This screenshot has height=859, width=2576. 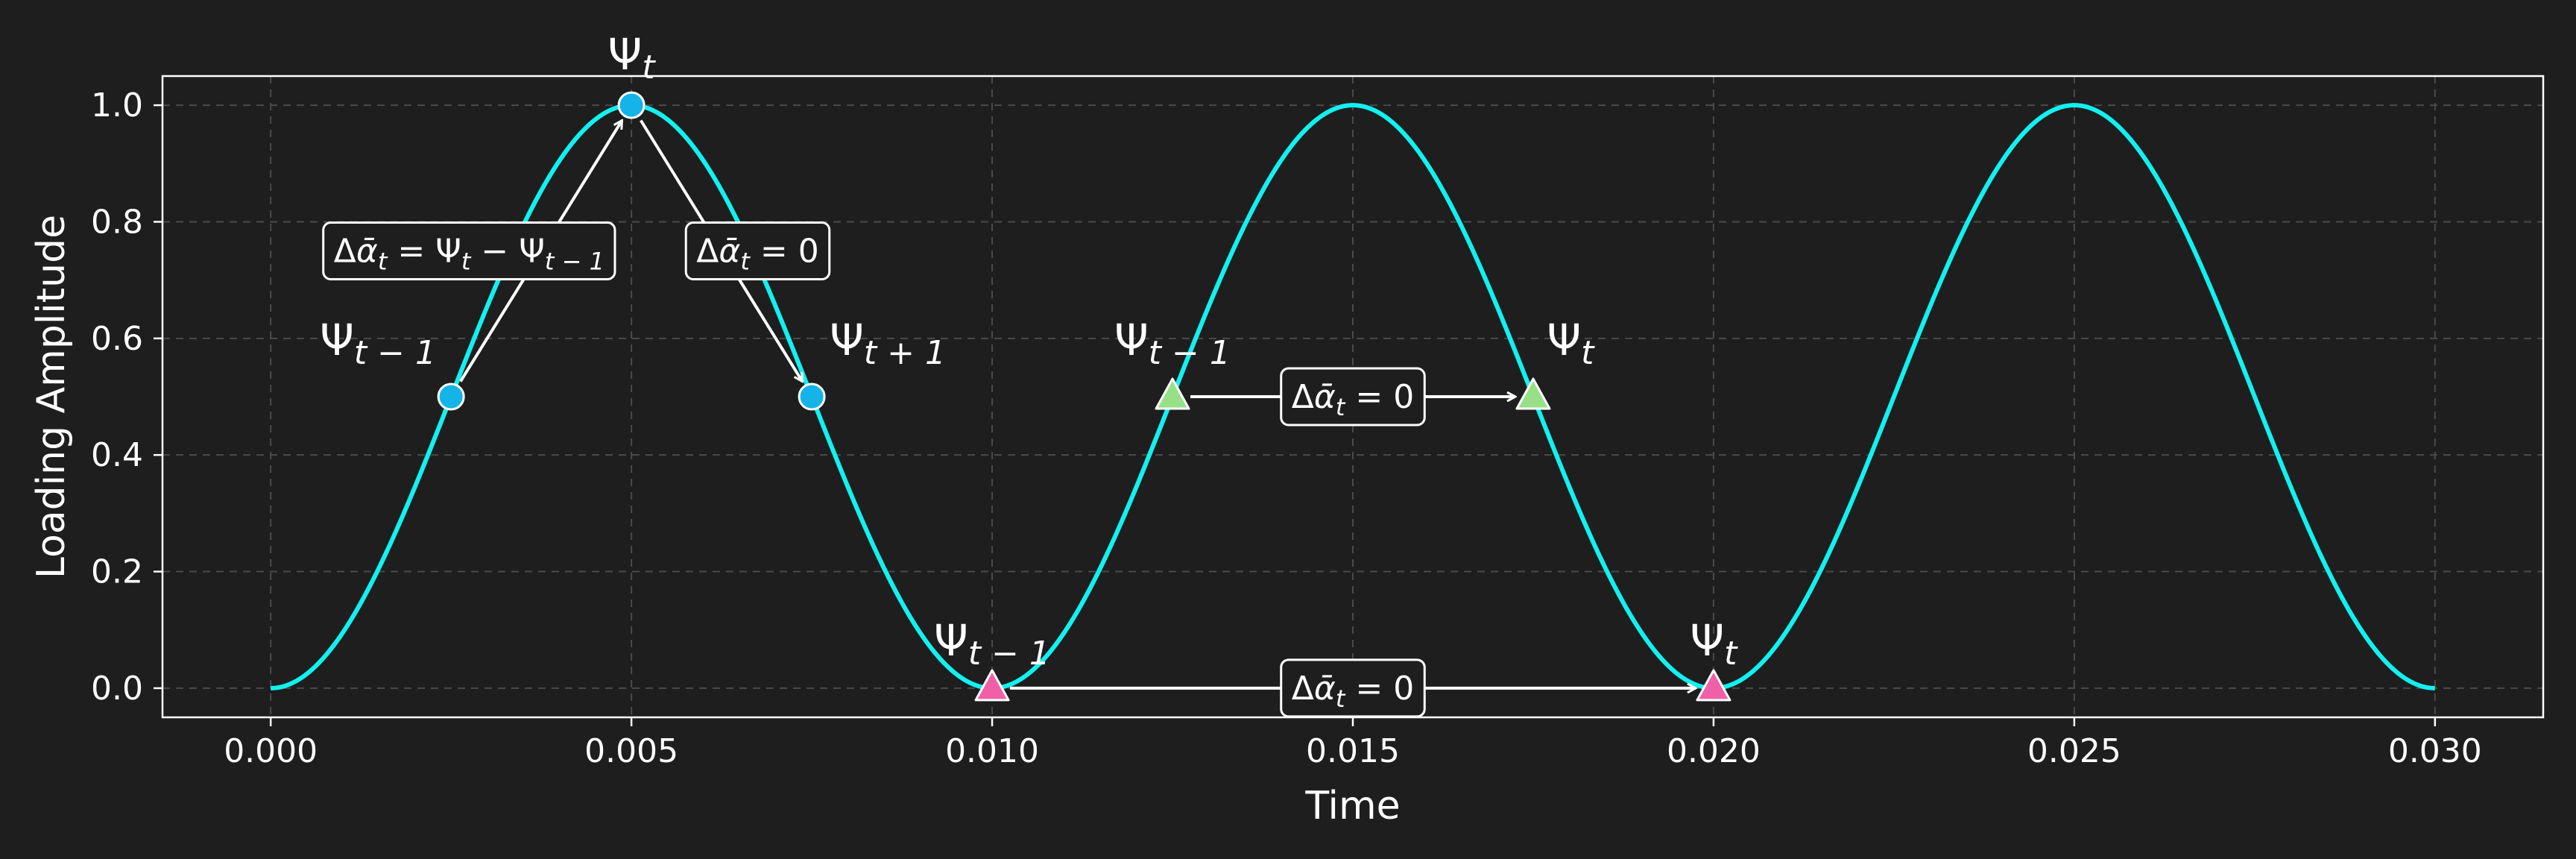 I want to click on x-tick-label: 0.030, so click(x=2435, y=751).